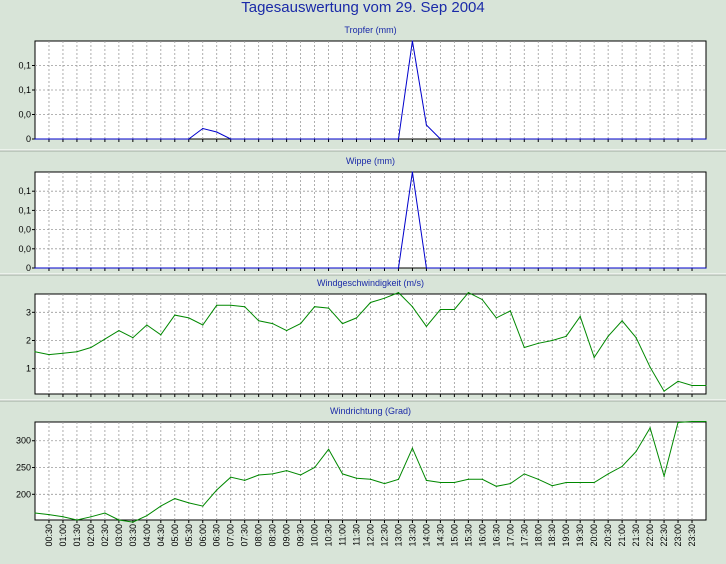 The height and width of the screenshot is (564, 726). What do you see at coordinates (566, 535) in the screenshot?
I see `x-tick-label: 19:00` at bounding box center [566, 535].